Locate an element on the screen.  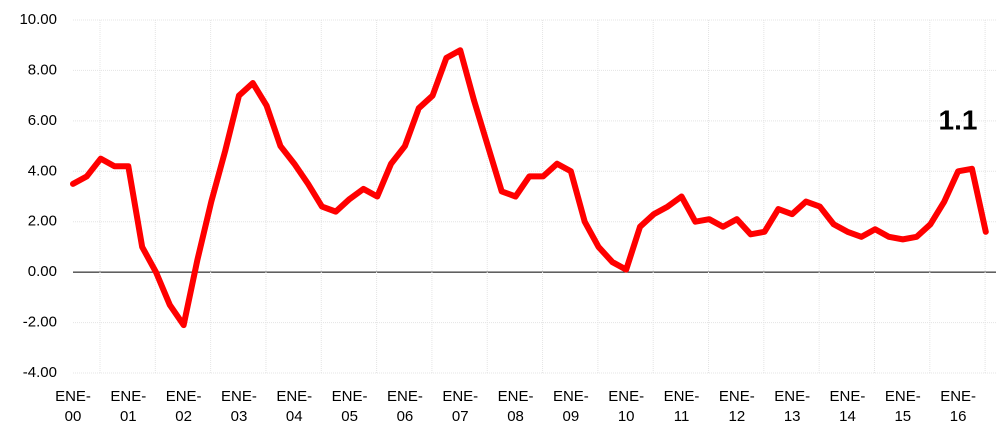
x-tick-line: 12 is located at coordinates (736, 416).